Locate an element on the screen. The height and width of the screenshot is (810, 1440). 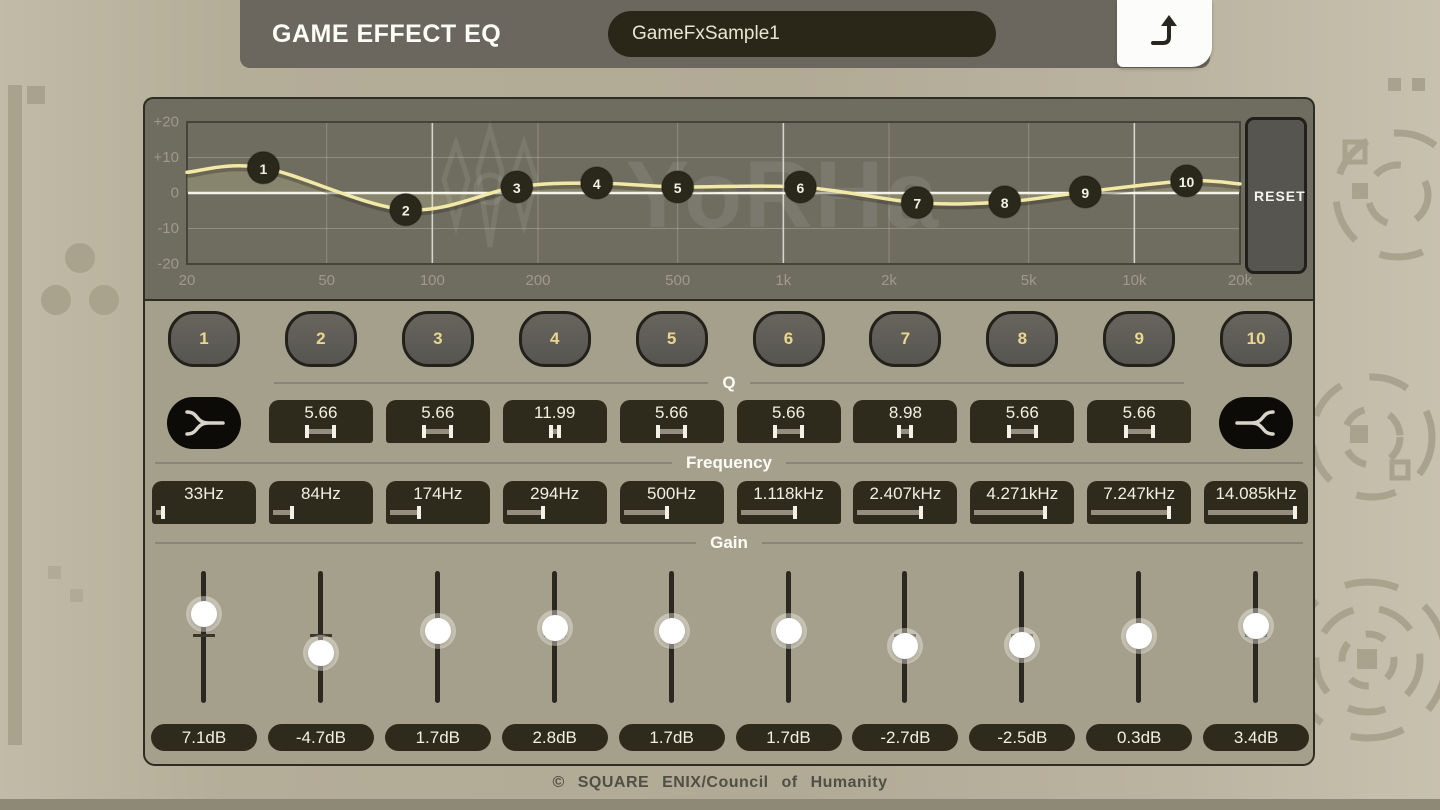
eq-band-dot: 2 is located at coordinates (406, 209).